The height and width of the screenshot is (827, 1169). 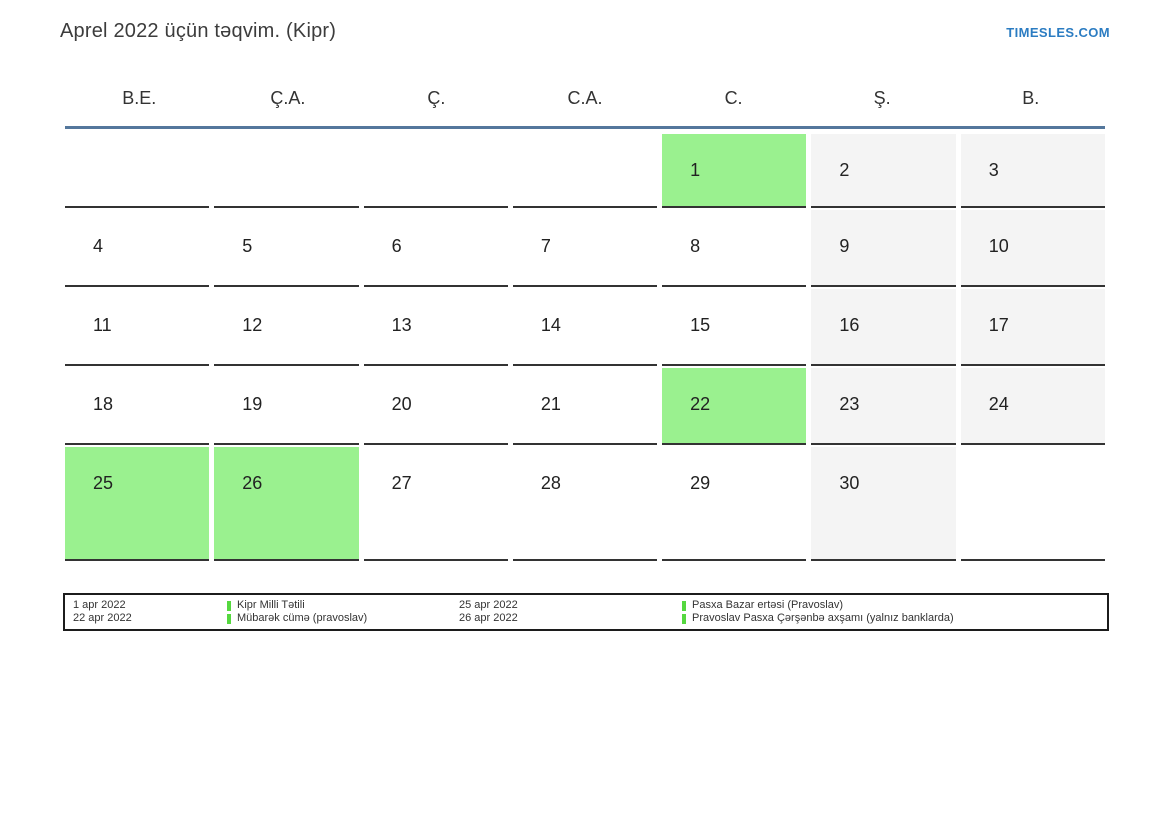 What do you see at coordinates (1031, 98) in the screenshot?
I see `day-header-sunday: B.` at bounding box center [1031, 98].